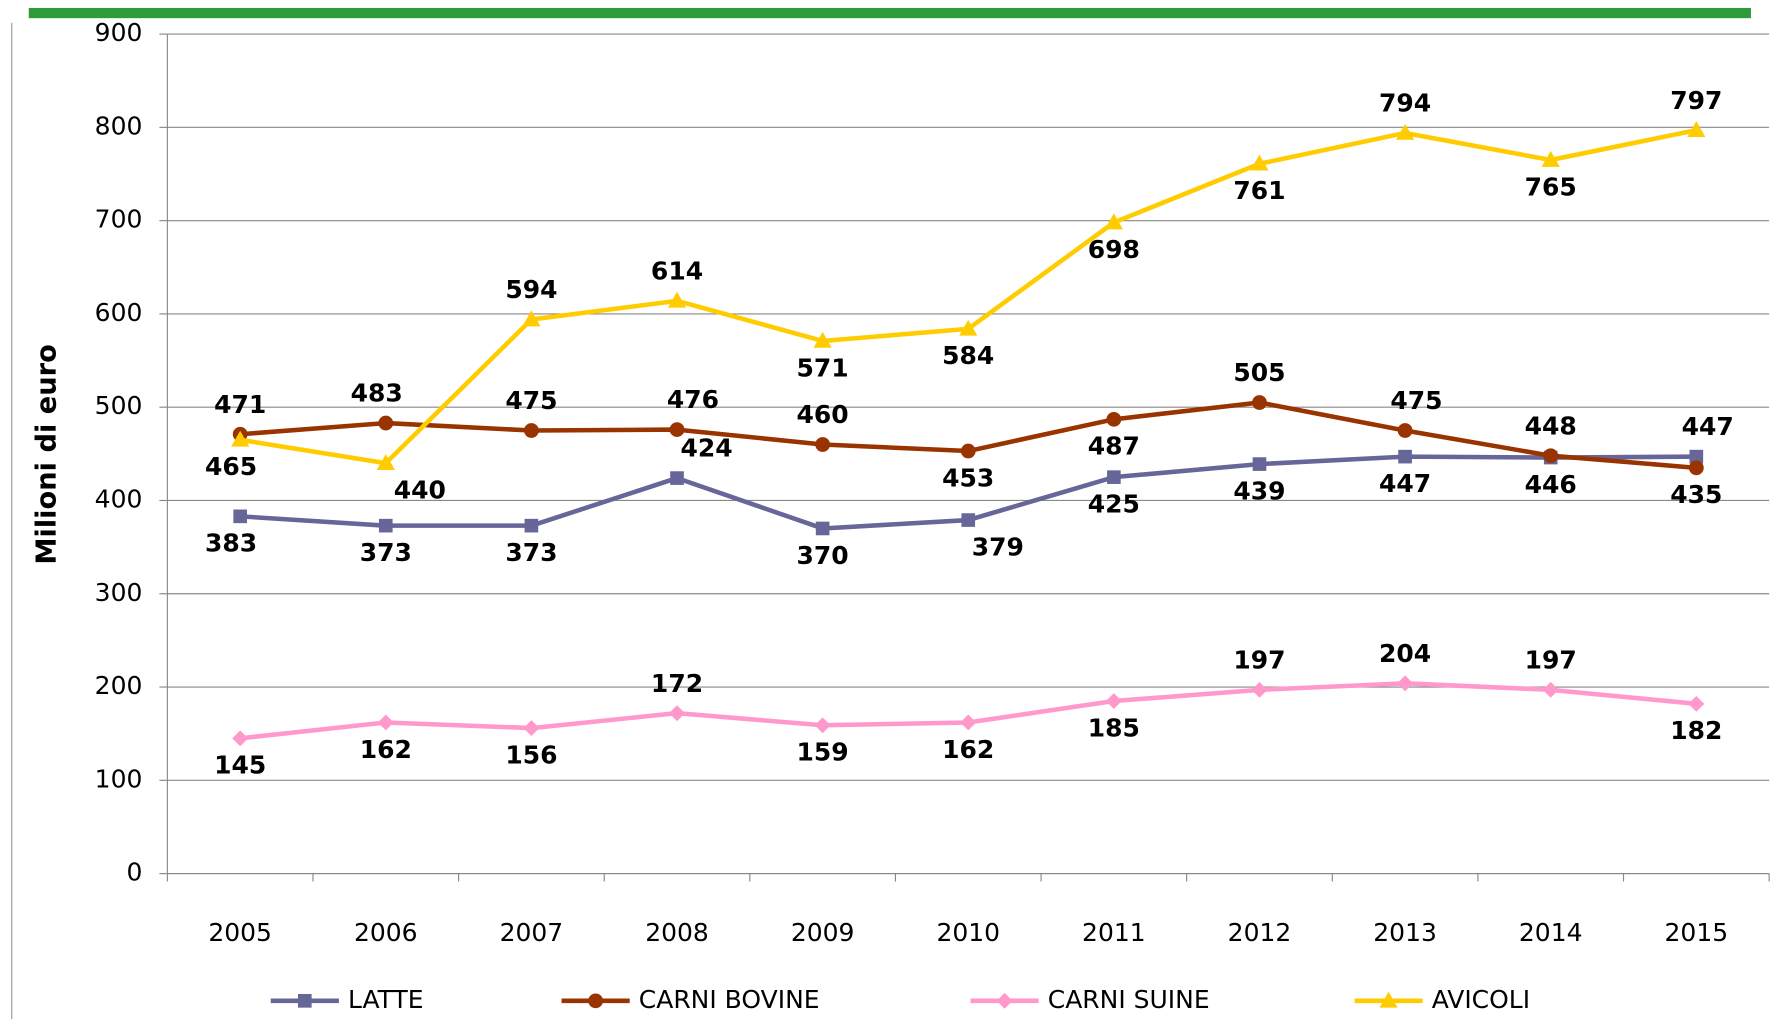 The image size is (1782, 1019). Describe the element at coordinates (1551, 484) in the screenshot. I see `data-label: 446` at that location.